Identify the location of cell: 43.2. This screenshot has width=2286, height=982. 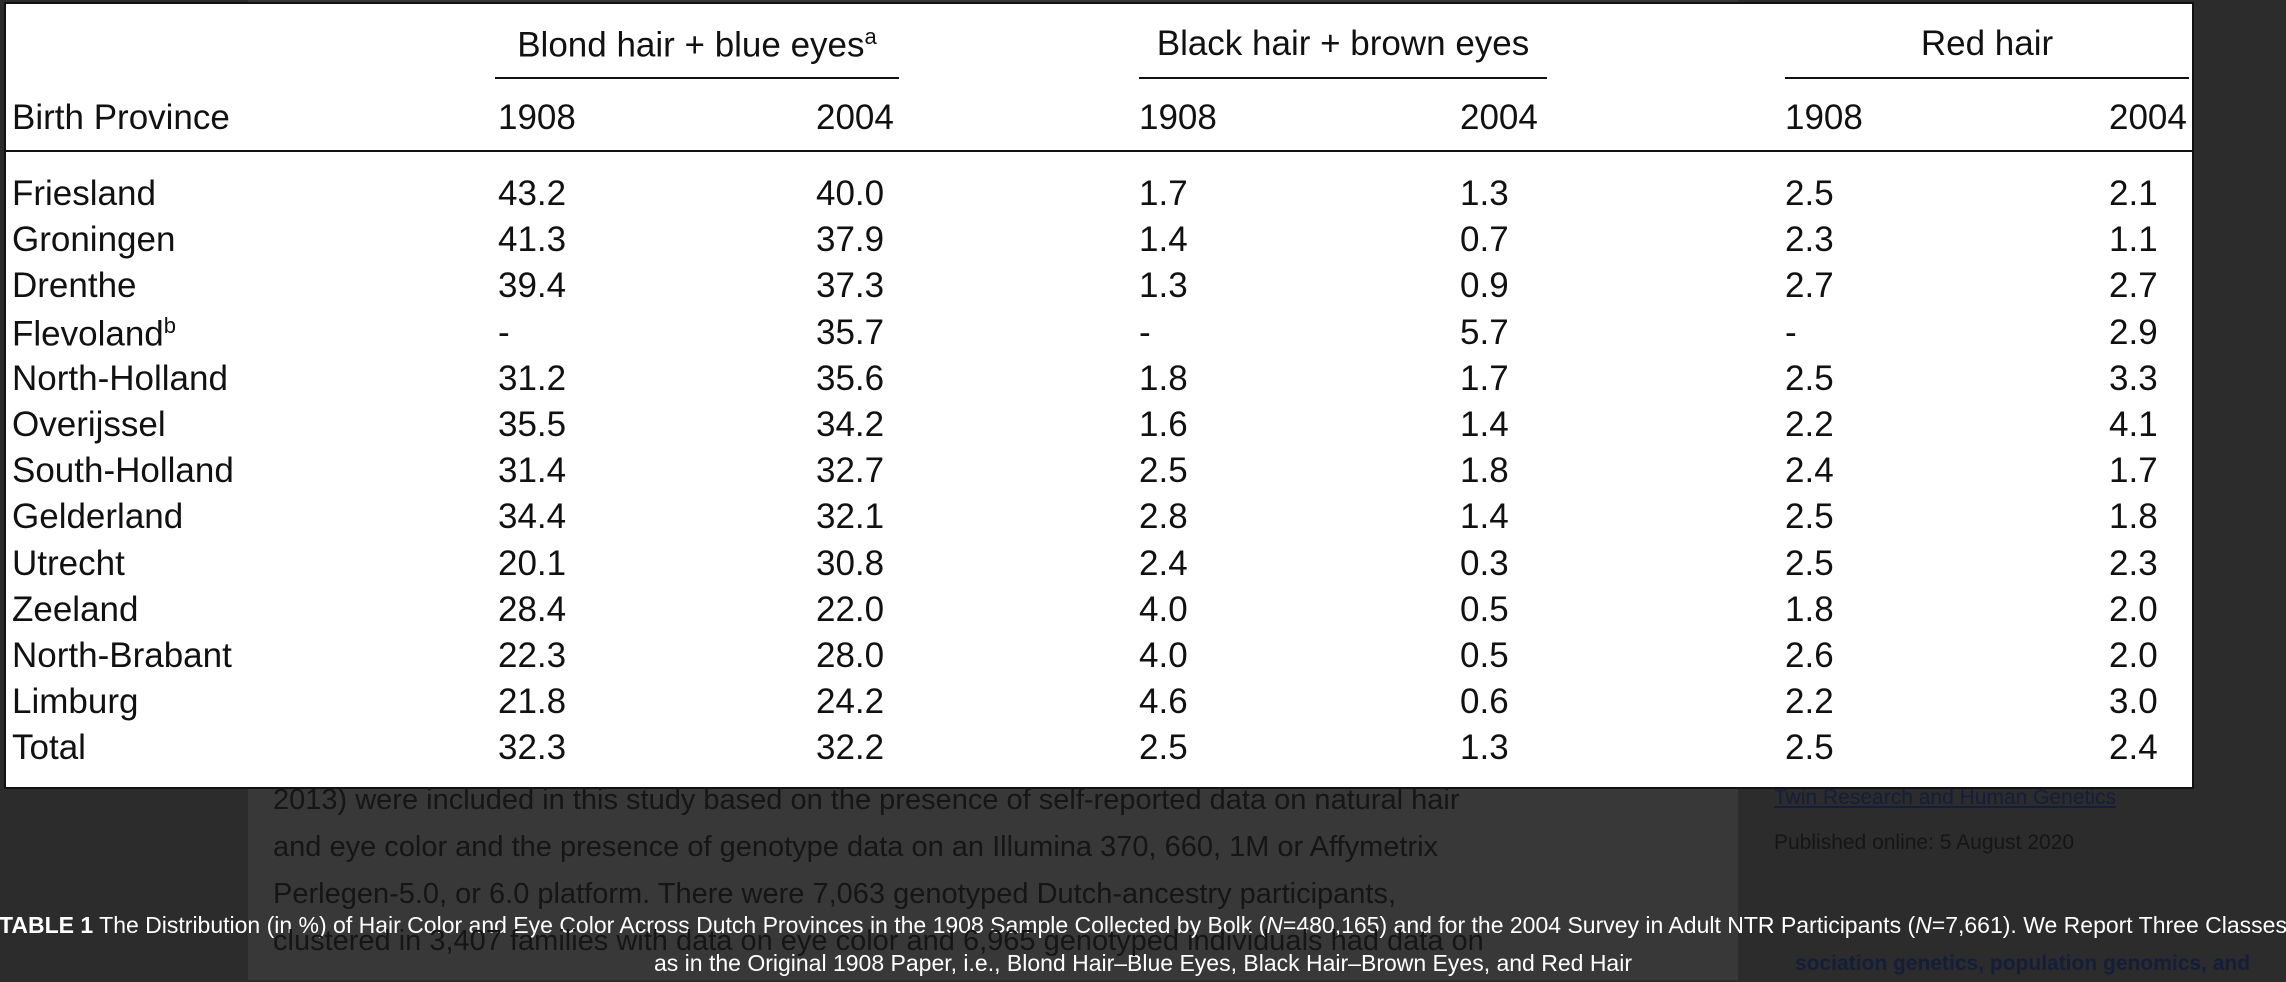
(532, 193).